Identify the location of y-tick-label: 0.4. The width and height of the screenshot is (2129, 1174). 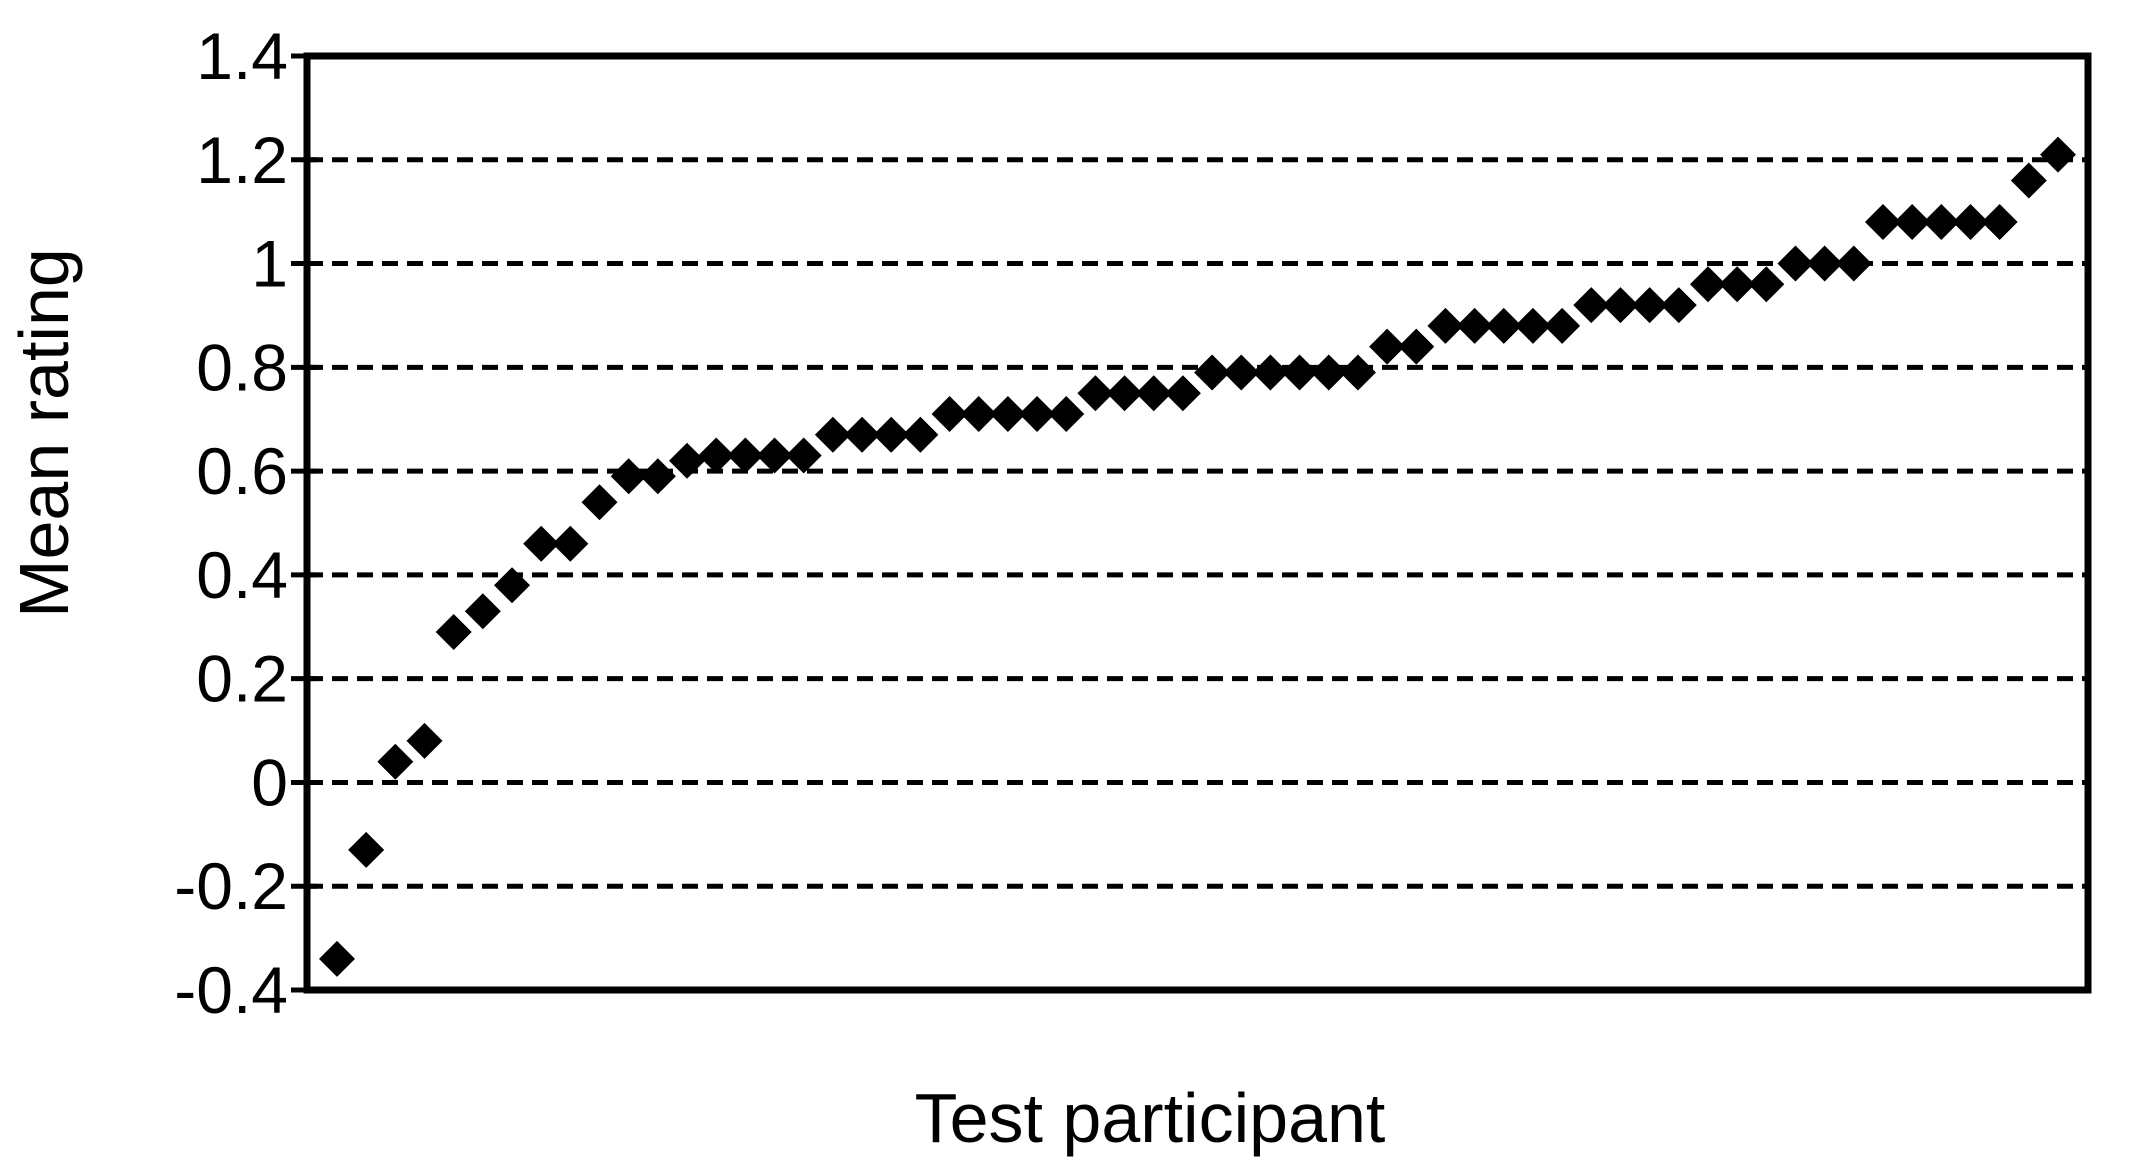
(242, 575).